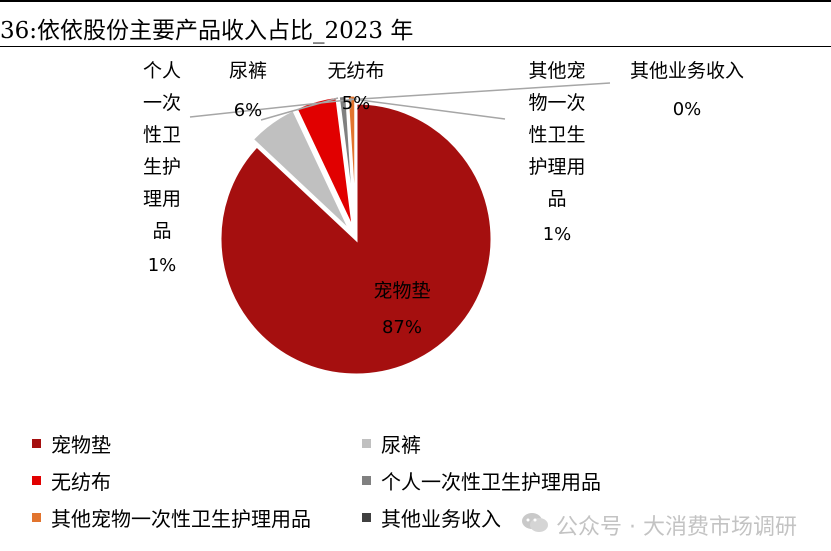  Describe the element at coordinates (81, 481) in the screenshot. I see `legend-label: 无纺布` at that location.